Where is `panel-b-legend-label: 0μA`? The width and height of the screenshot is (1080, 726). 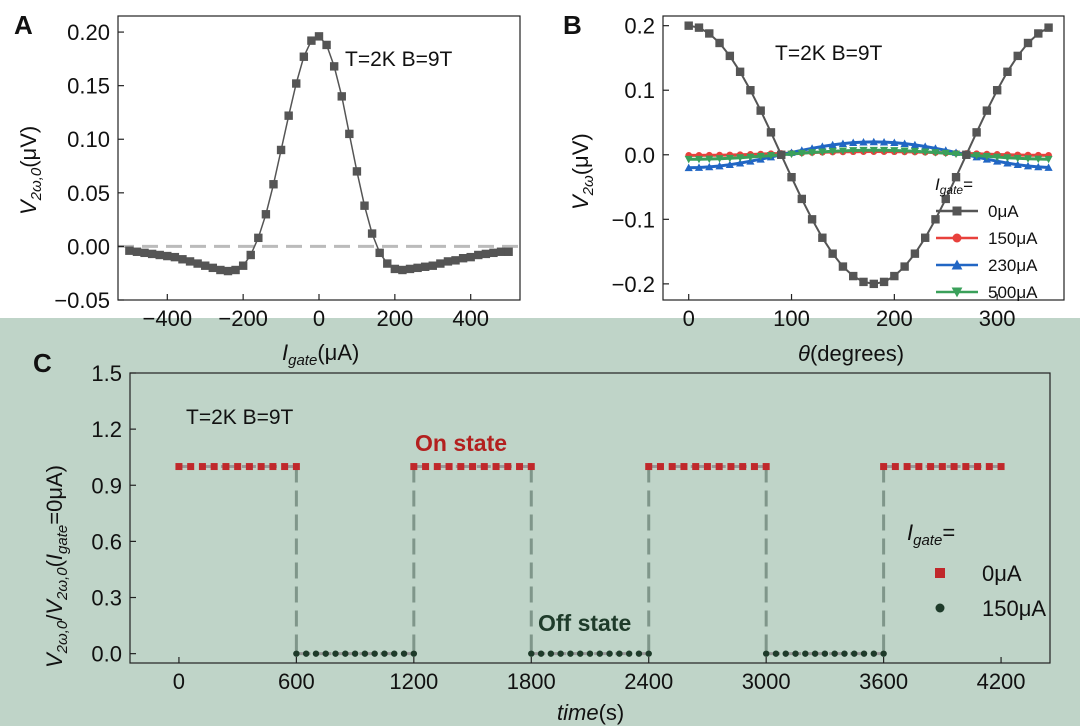 panel-b-legend-label: 0μA is located at coordinates (1003, 211).